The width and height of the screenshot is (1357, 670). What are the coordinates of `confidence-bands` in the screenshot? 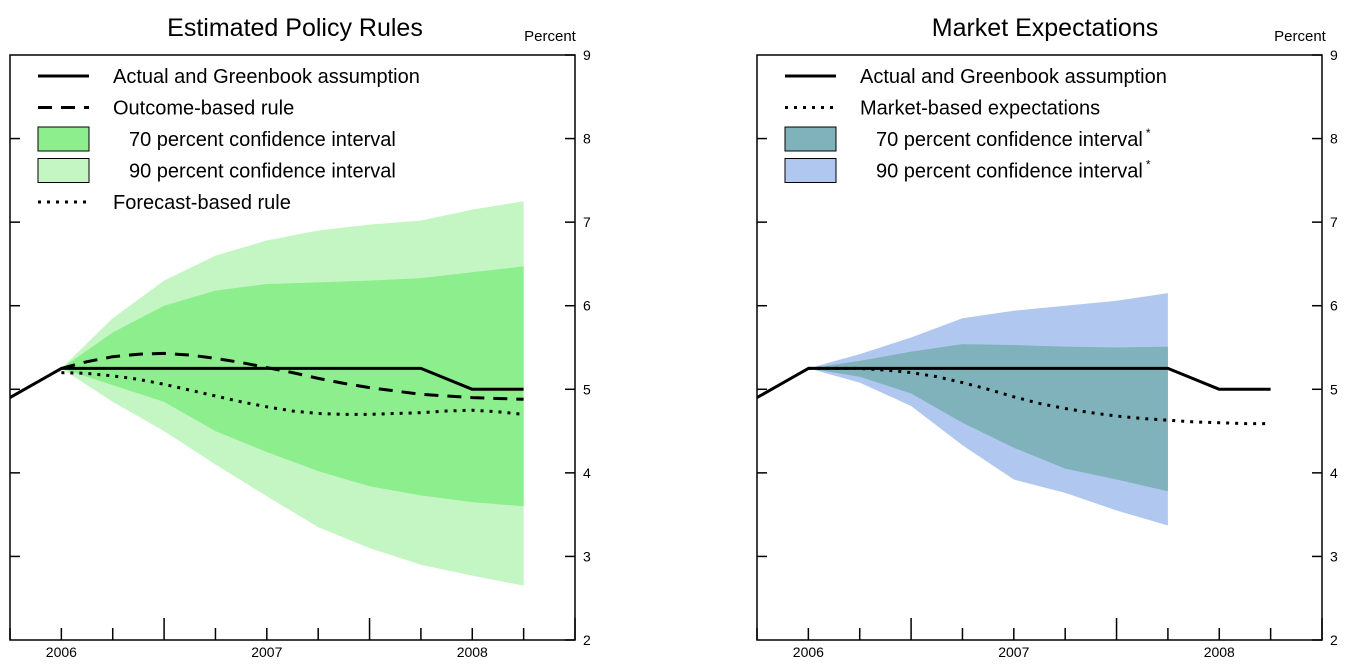 It's located at (988, 409).